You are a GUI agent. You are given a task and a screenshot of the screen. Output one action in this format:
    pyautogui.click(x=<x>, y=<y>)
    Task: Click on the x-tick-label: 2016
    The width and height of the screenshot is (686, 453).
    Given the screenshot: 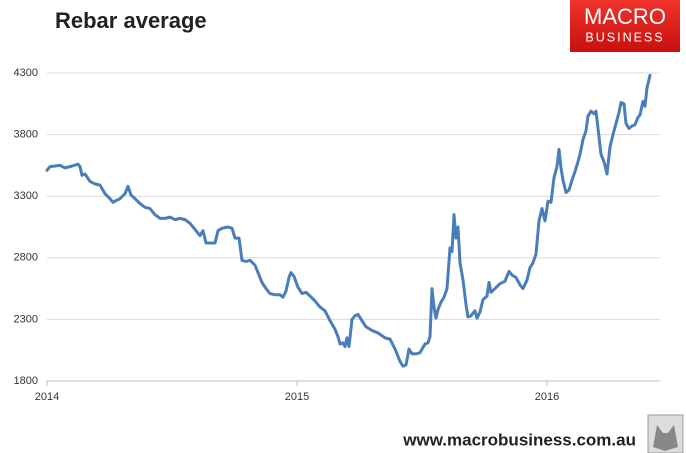 What is the action you would take?
    pyautogui.click(x=547, y=397)
    